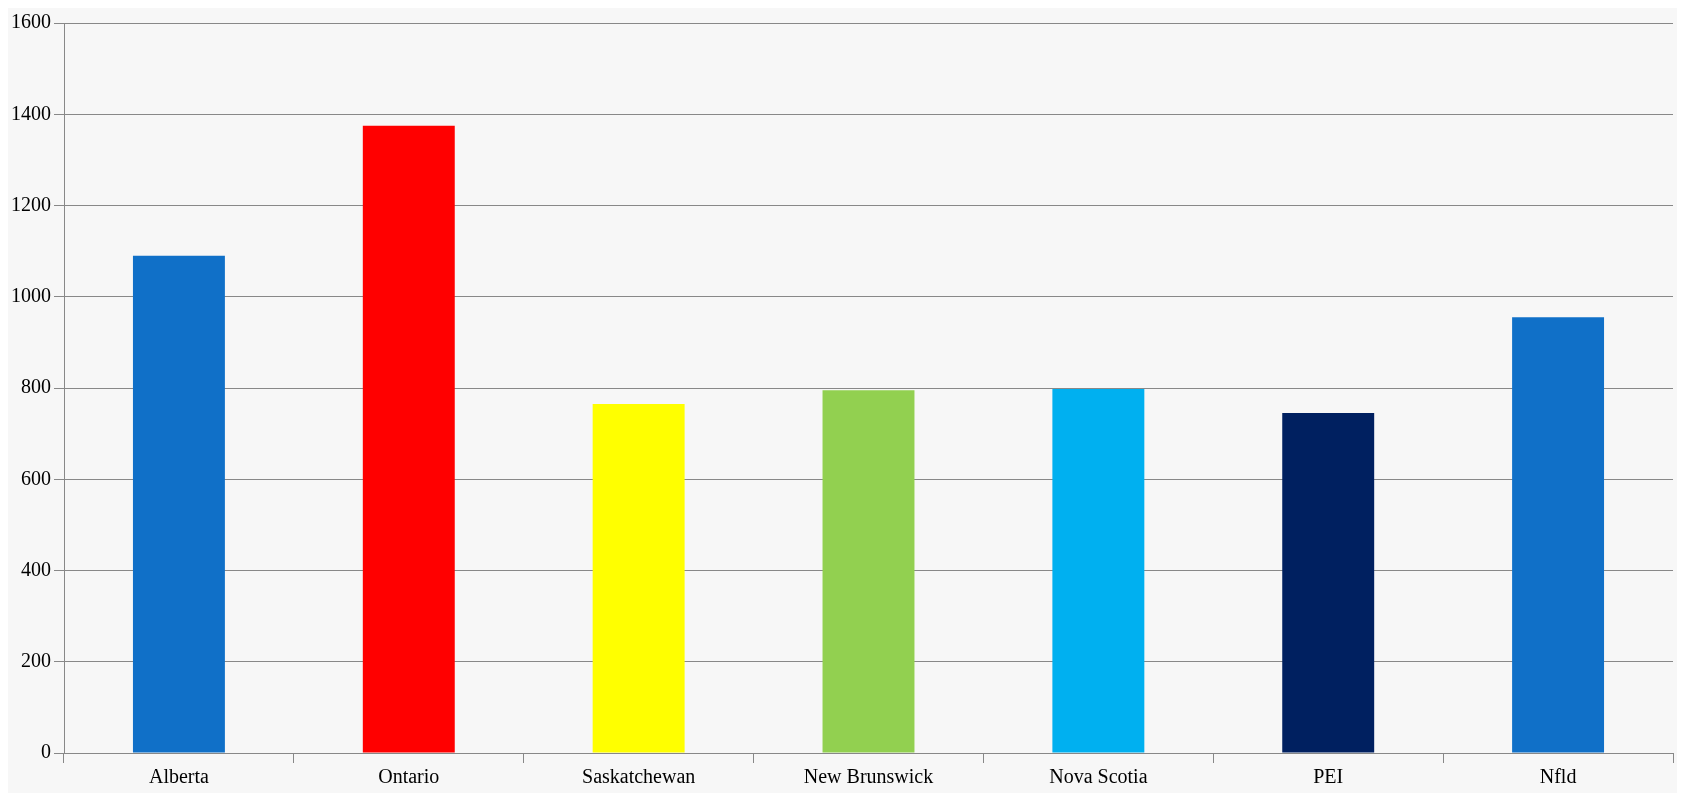 The height and width of the screenshot is (801, 1685). Describe the element at coordinates (1098, 776) in the screenshot. I see `x-tick-label: Nova Scotia` at that location.